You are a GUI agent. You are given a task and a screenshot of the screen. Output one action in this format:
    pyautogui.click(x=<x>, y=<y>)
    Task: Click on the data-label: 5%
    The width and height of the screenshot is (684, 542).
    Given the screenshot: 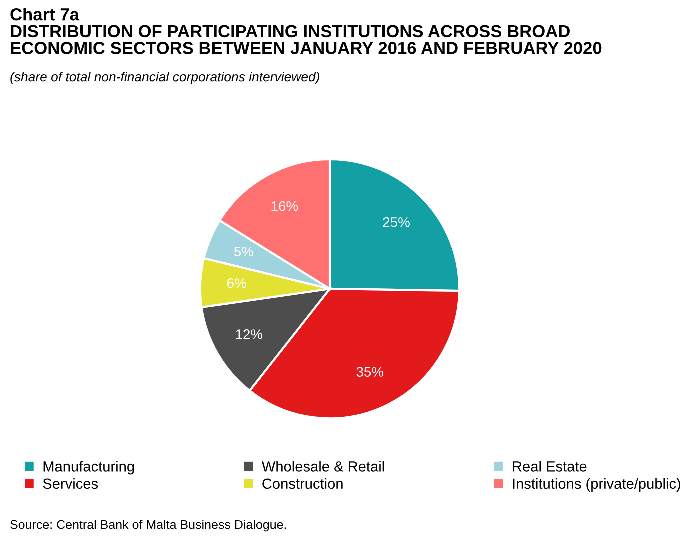 What is the action you would take?
    pyautogui.click(x=244, y=251)
    